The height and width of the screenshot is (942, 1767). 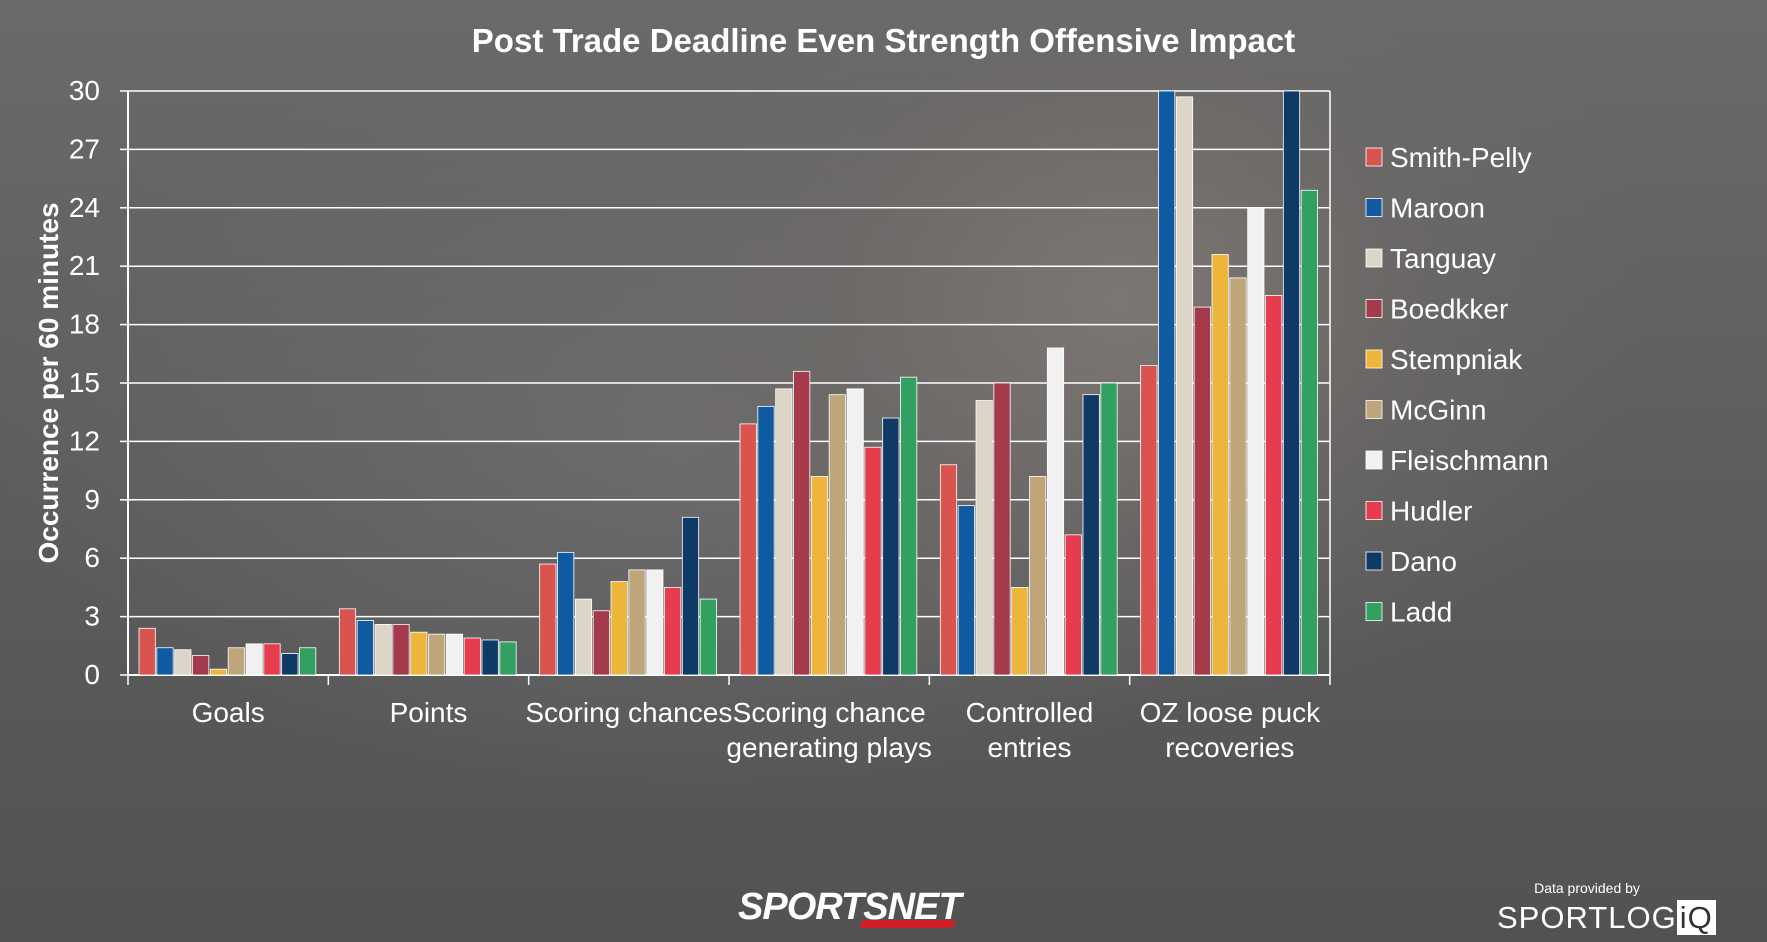 What do you see at coordinates (92, 616) in the screenshot?
I see `y-tick-label: 3` at bounding box center [92, 616].